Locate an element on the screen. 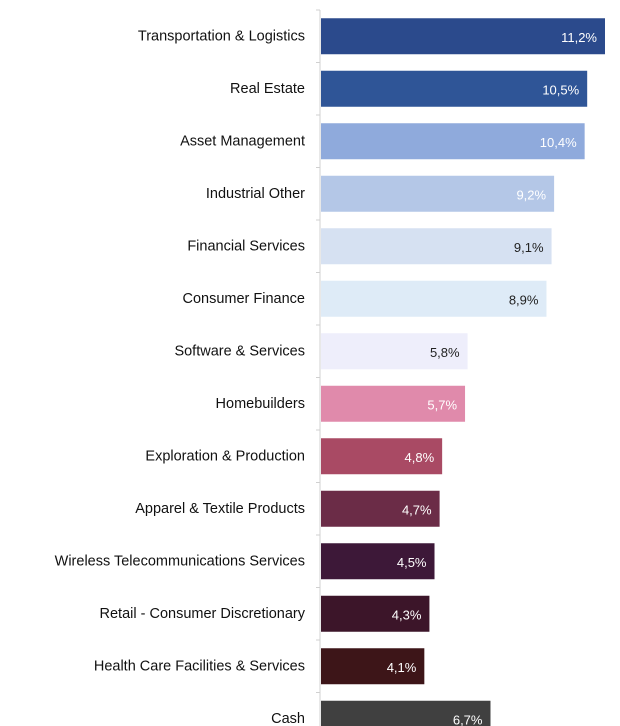  data-label: 8,9% is located at coordinates (524, 299).